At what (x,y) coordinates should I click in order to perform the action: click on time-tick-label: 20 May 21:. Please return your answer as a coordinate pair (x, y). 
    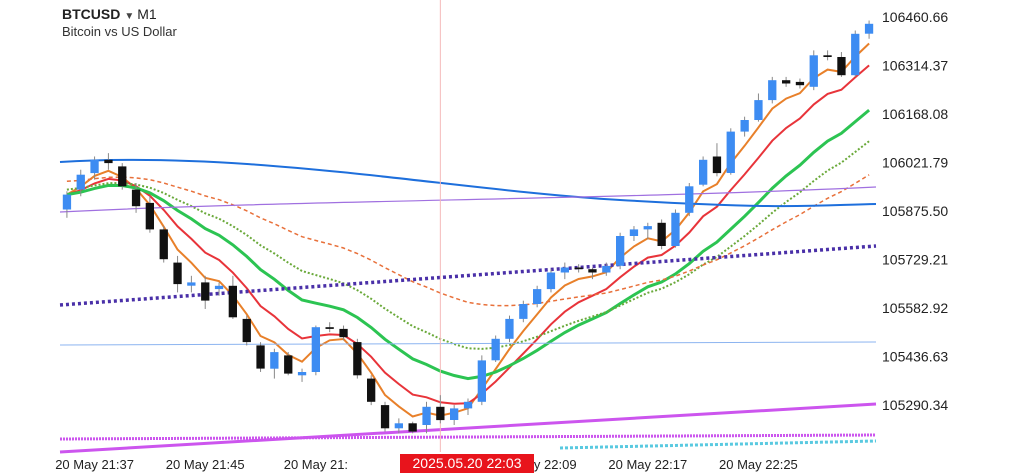
    Looking at the image, I should click on (316, 464).